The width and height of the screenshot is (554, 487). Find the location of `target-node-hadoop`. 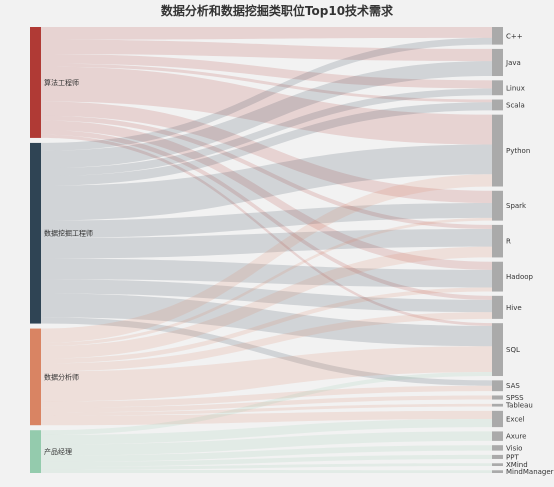

target-node-hadoop is located at coordinates (497, 276).